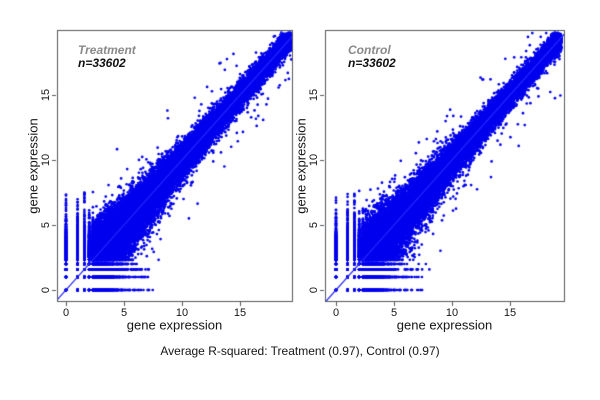 Image resolution: width=600 pixels, height=400 pixels. I want to click on panel-title: Control, so click(369, 50).